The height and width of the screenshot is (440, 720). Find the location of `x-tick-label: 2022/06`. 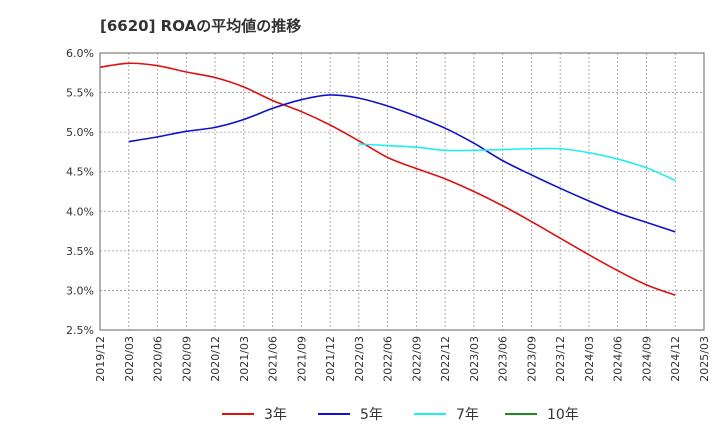

x-tick-label: 2022/06 is located at coordinates (388, 359).